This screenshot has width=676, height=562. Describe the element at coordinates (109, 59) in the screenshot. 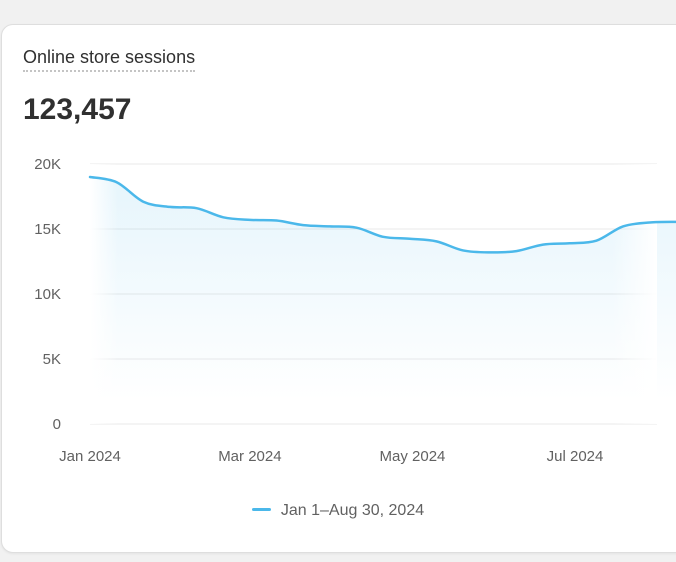

I see `card-title: Online store sessions` at that location.